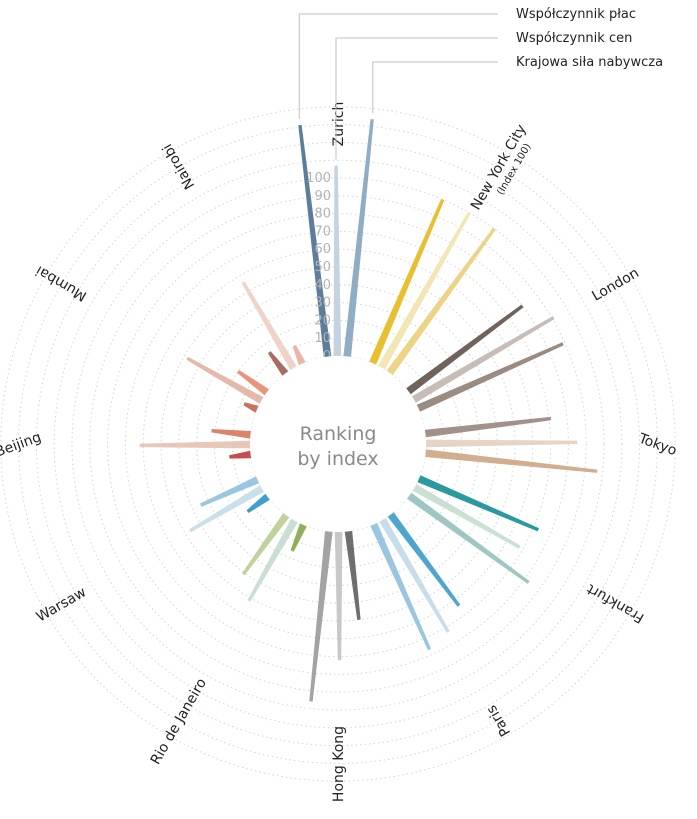  I want to click on city-label-mumbai: Mumbai, so click(61, 283).